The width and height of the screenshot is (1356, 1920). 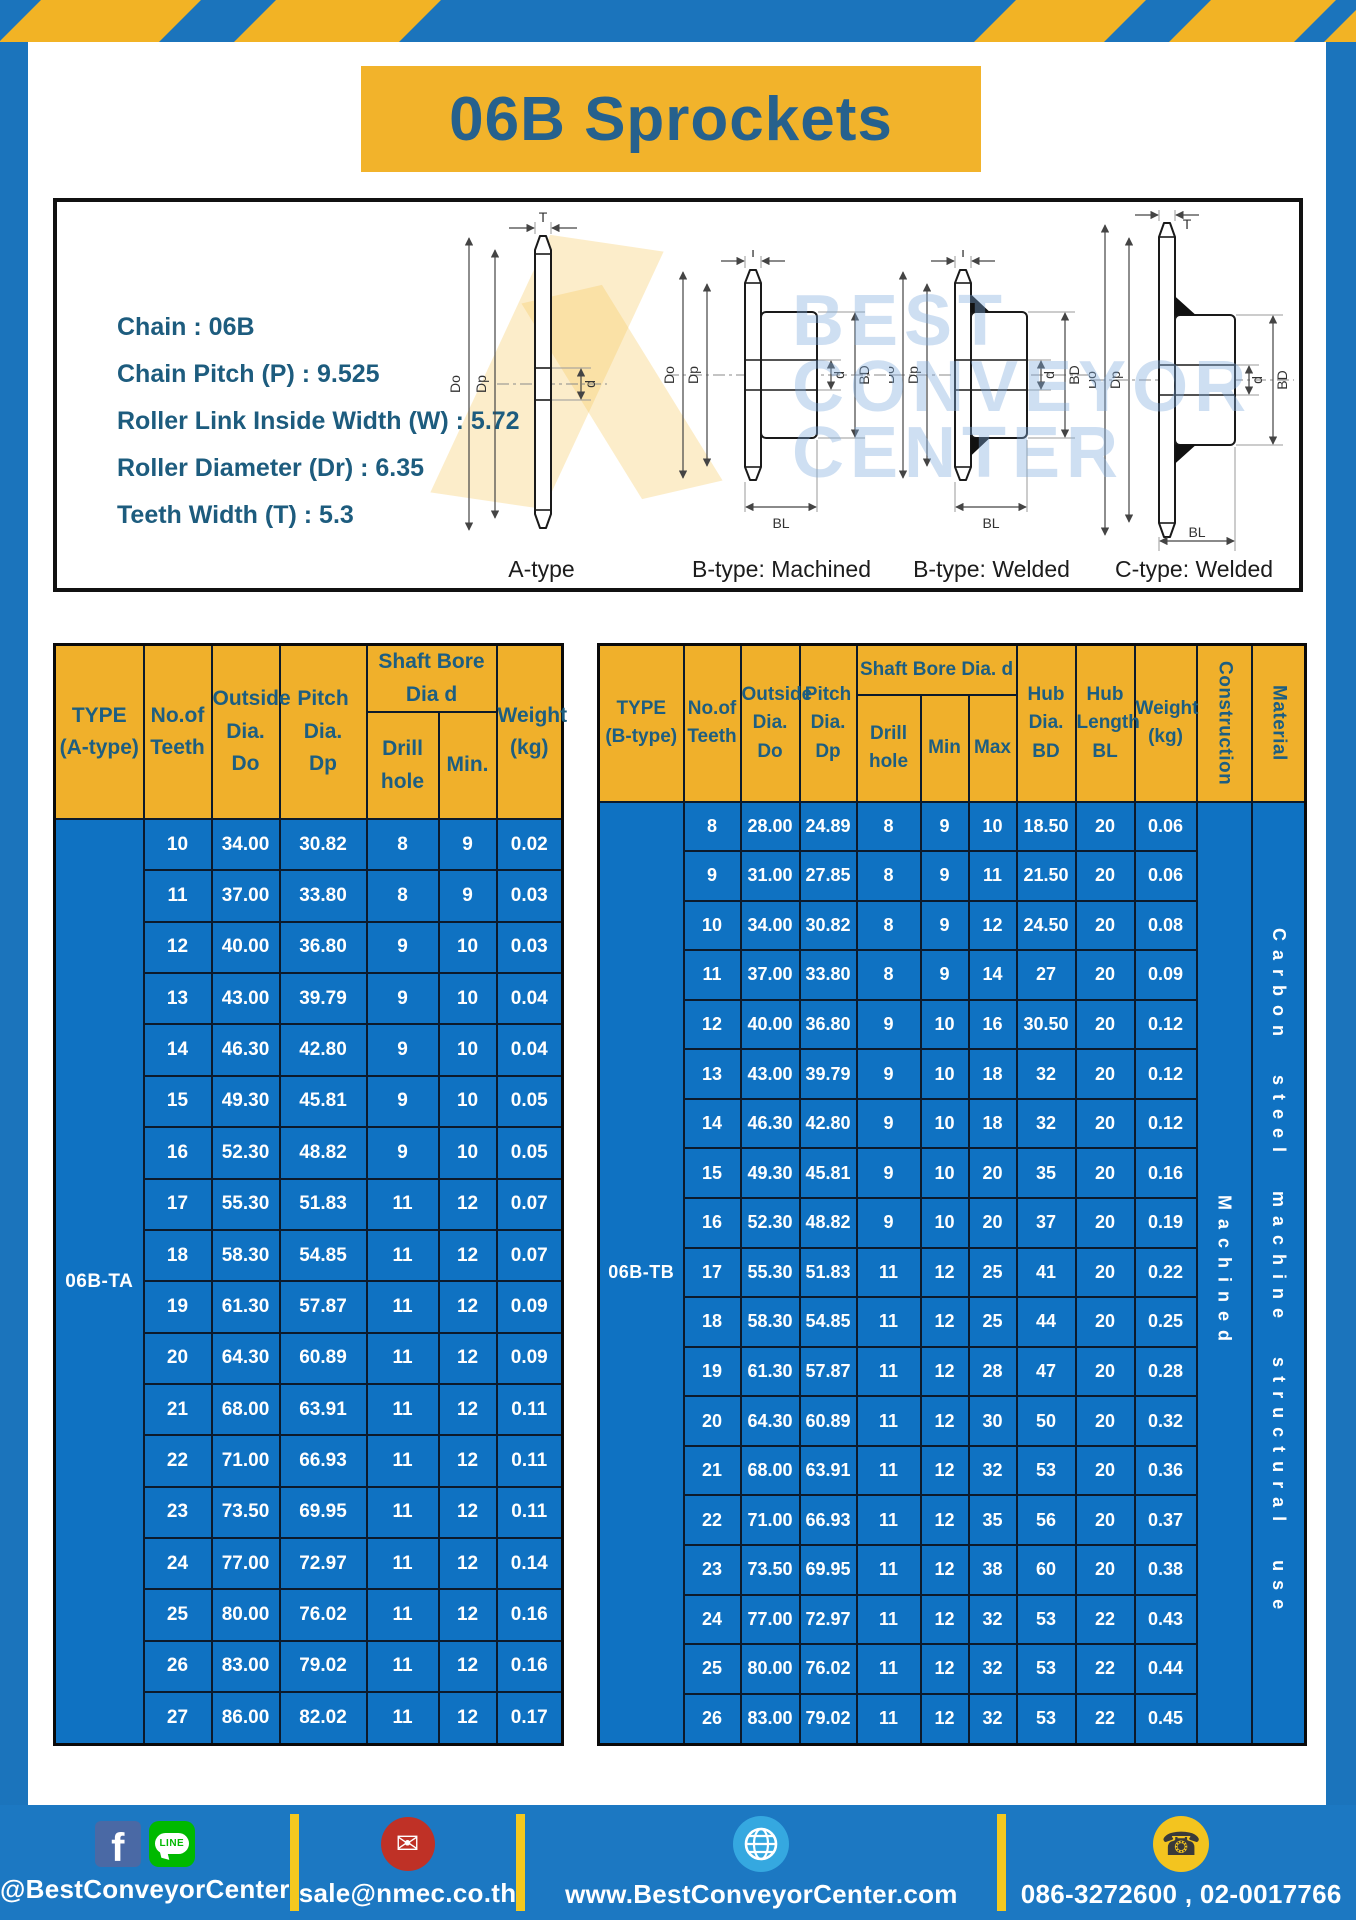 What do you see at coordinates (1165, 1719) in the screenshot?
I see `table-cell: 0.45` at bounding box center [1165, 1719].